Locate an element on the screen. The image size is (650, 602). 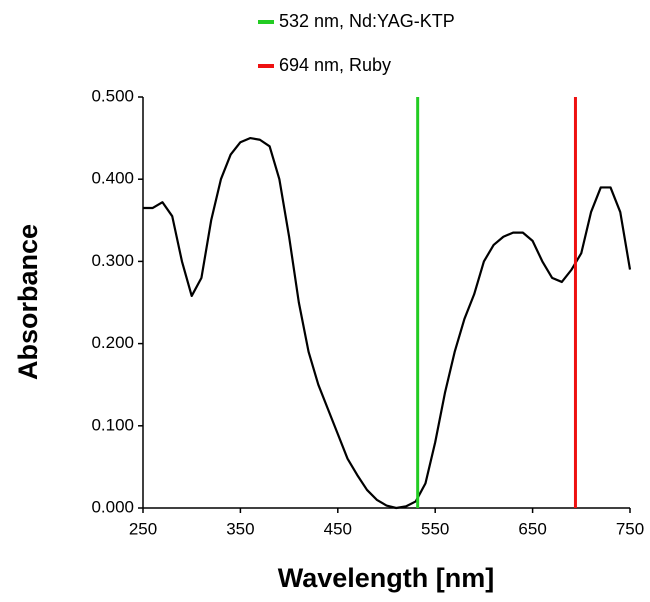
x-tick-label: 350 is located at coordinates (240, 528).